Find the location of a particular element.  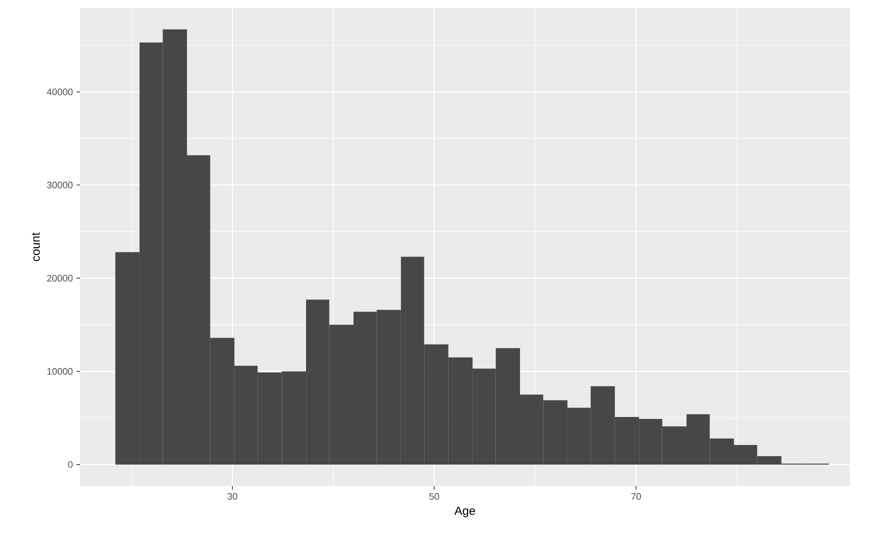

y-tick-label: 40000 is located at coordinates (59, 92).